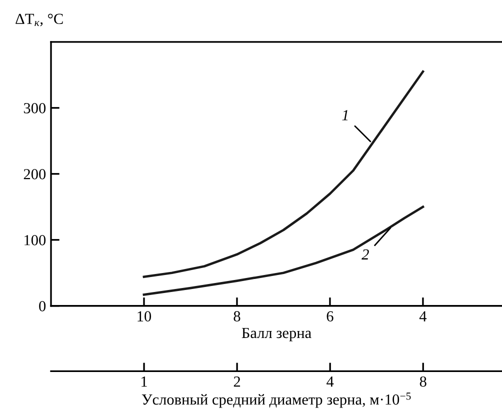 This screenshot has height=419, width=502. What do you see at coordinates (330, 316) in the screenshot?
I see `x-tick-label: 6` at bounding box center [330, 316].